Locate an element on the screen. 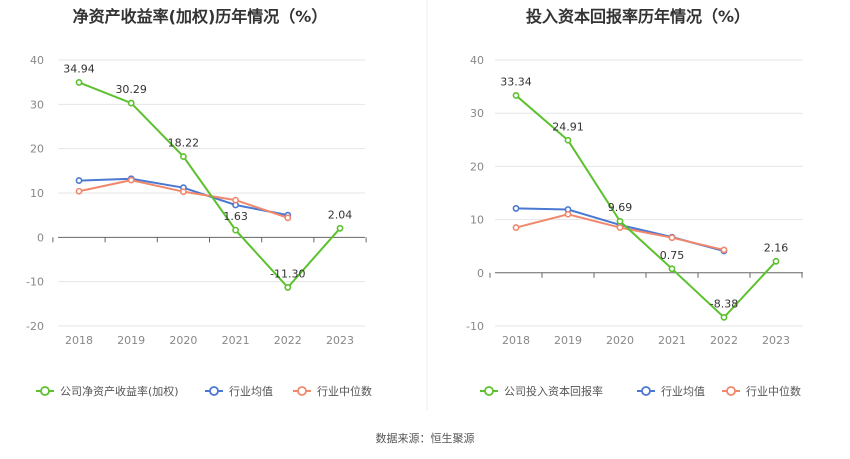 Image resolution: width=850 pixels, height=459 pixels. chart-title: 投入资本回报率历年情况（%） is located at coordinates (638, 16).